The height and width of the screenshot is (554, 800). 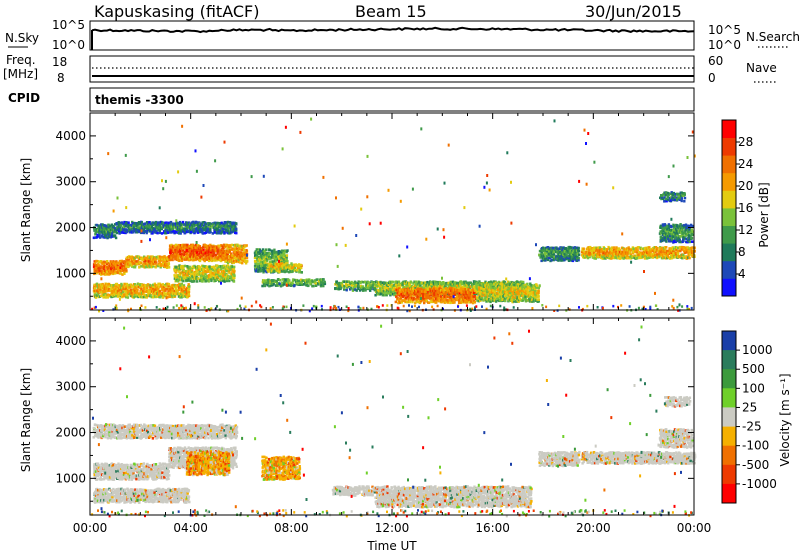 I want to click on nave-tick-low: 0, so click(x=712, y=78).